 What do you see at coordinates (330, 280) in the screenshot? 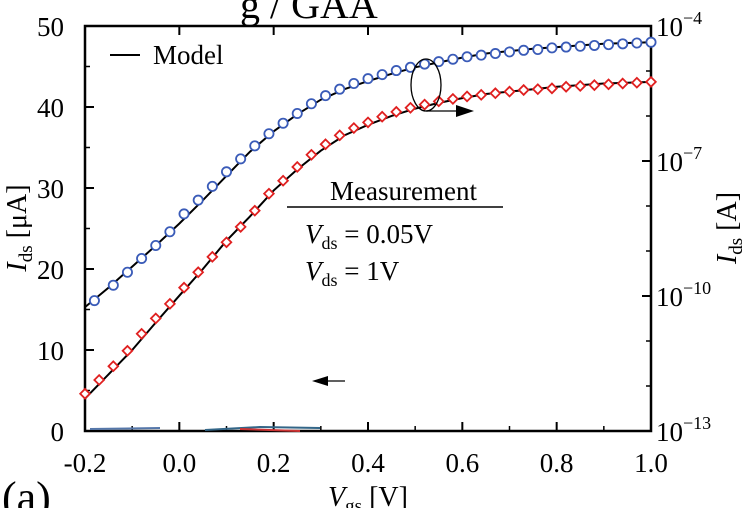
I see `legend-entry-2-sub: ds` at bounding box center [330, 280].